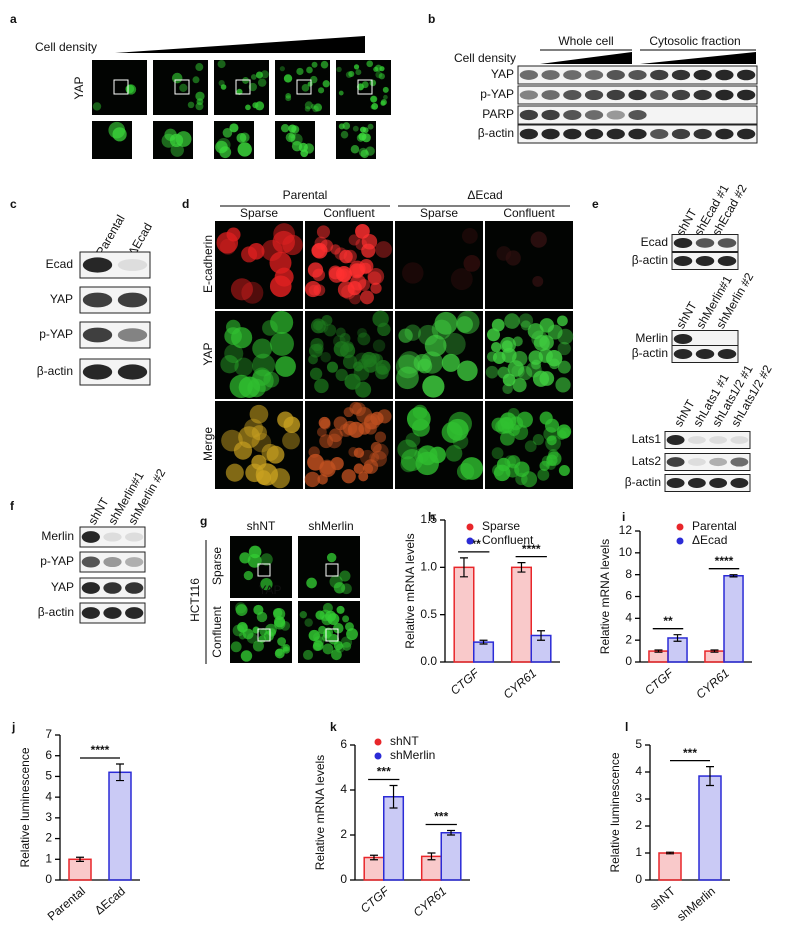 The width and height of the screenshot is (800, 945). I want to click on y-tick-label: 4, so click(343, 789).